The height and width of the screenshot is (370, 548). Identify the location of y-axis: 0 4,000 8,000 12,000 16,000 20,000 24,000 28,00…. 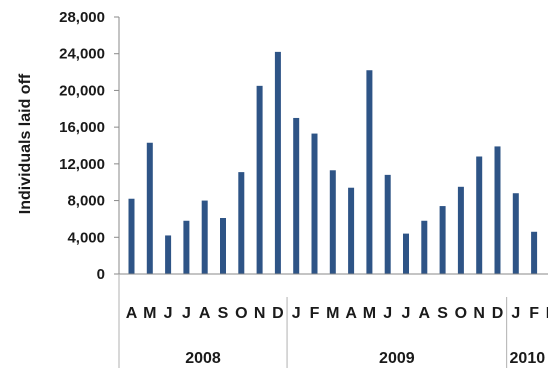
(89, 146).